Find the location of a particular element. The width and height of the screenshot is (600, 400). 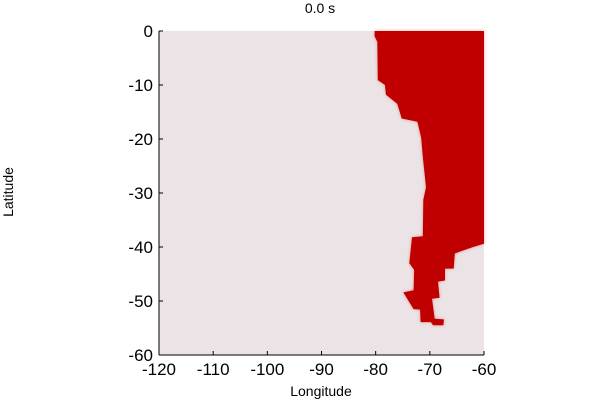

x-tick-label: -80 is located at coordinates (375, 369).